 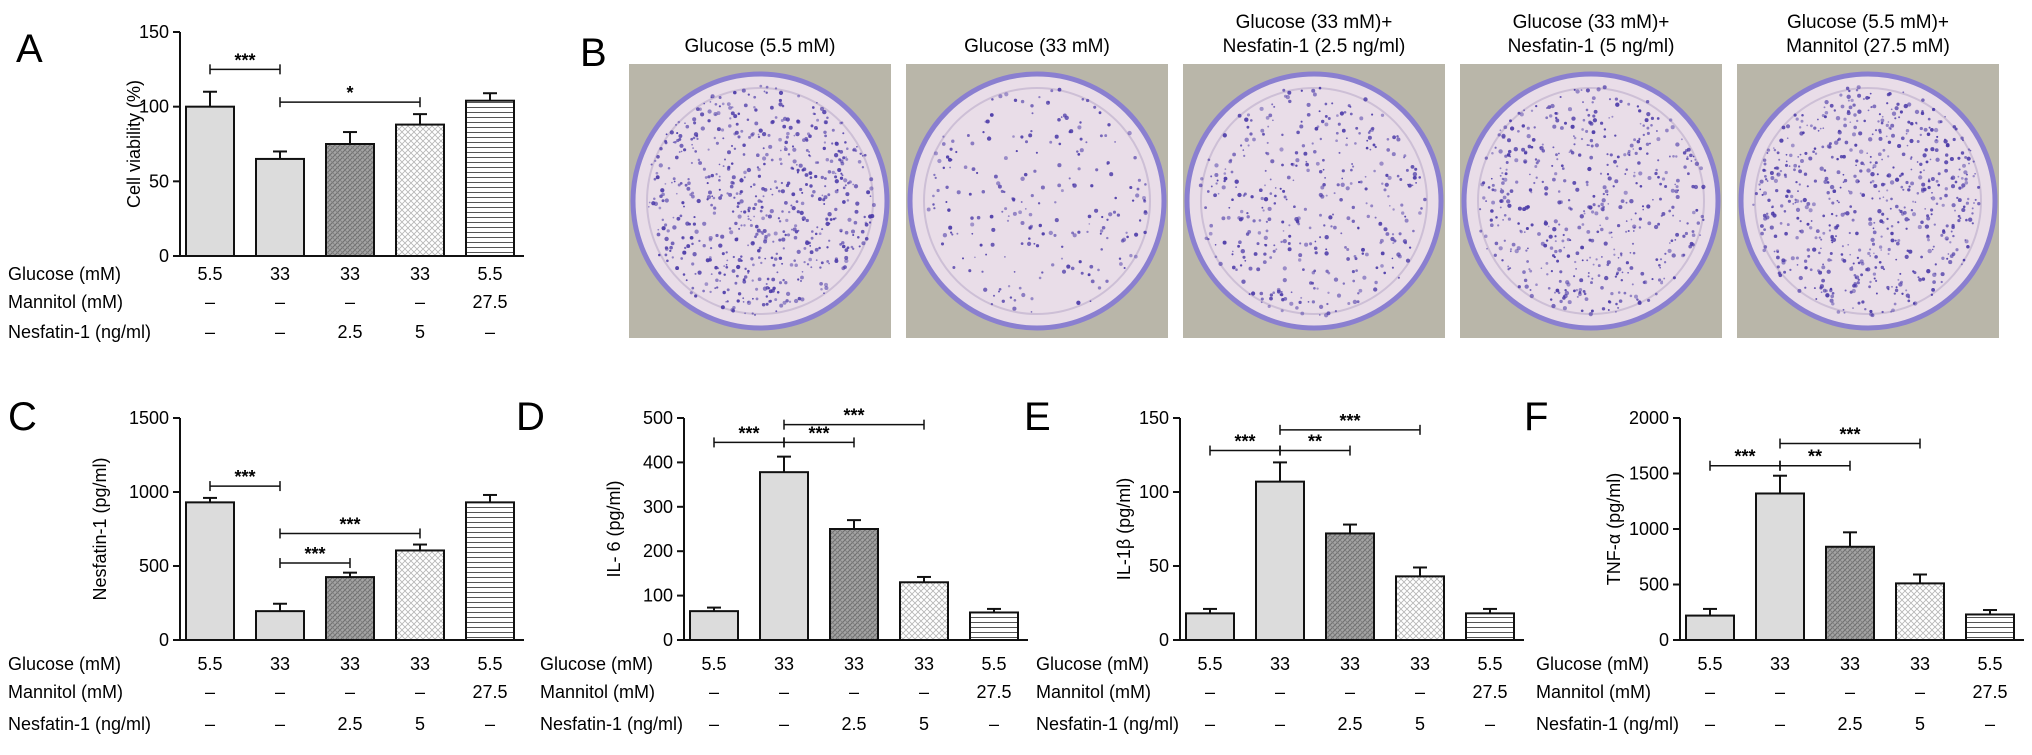 What do you see at coordinates (1314, 46) in the screenshot?
I see `plate-caption-line2: Nesfatin-1 (2.5 ng/ml)` at bounding box center [1314, 46].